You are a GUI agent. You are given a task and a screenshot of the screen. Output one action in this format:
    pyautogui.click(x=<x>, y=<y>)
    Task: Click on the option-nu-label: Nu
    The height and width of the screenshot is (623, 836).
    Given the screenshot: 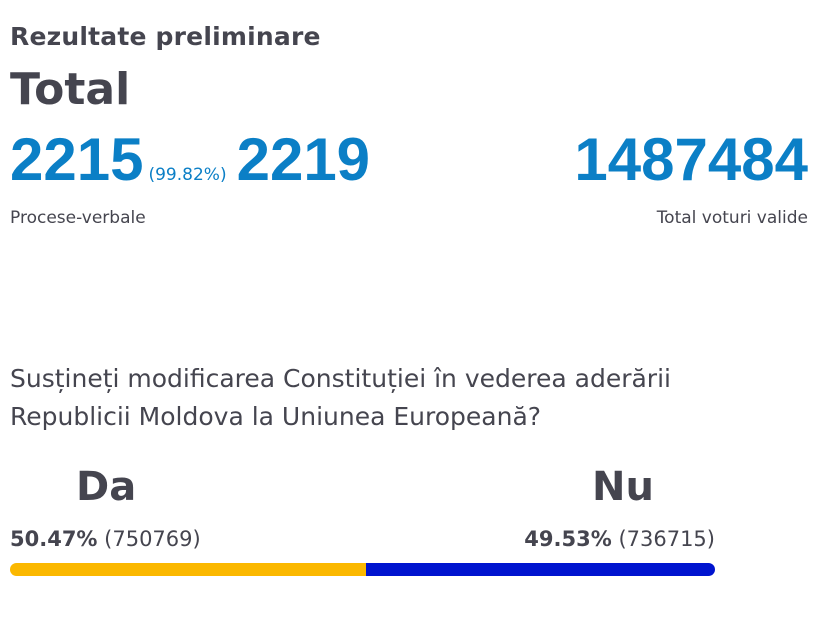 What is the action you would take?
    pyautogui.click(x=623, y=487)
    